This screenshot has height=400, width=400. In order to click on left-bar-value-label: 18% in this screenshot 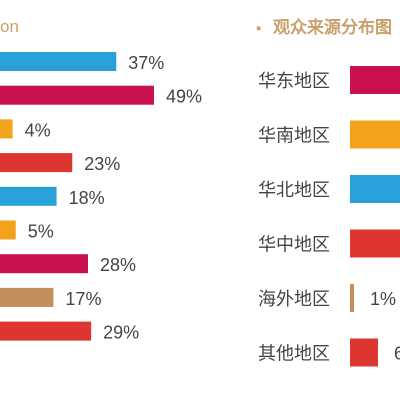, I will do `click(87, 198)`.